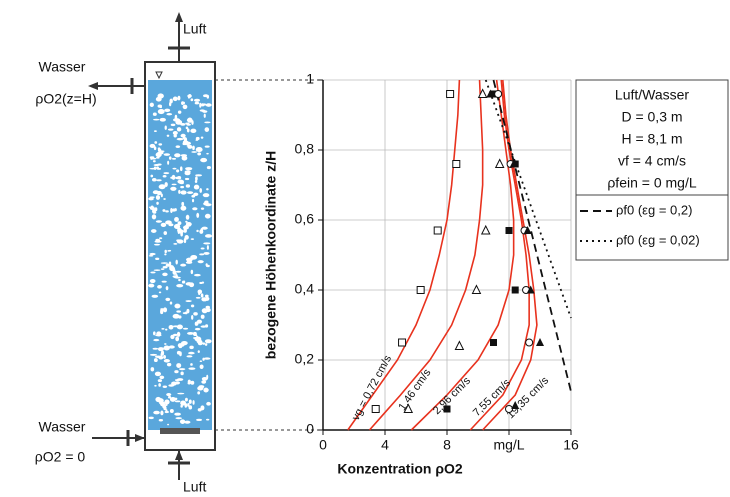 This screenshot has height=497, width=730. What do you see at coordinates (93, 86) in the screenshot?
I see `arrow` at bounding box center [93, 86].